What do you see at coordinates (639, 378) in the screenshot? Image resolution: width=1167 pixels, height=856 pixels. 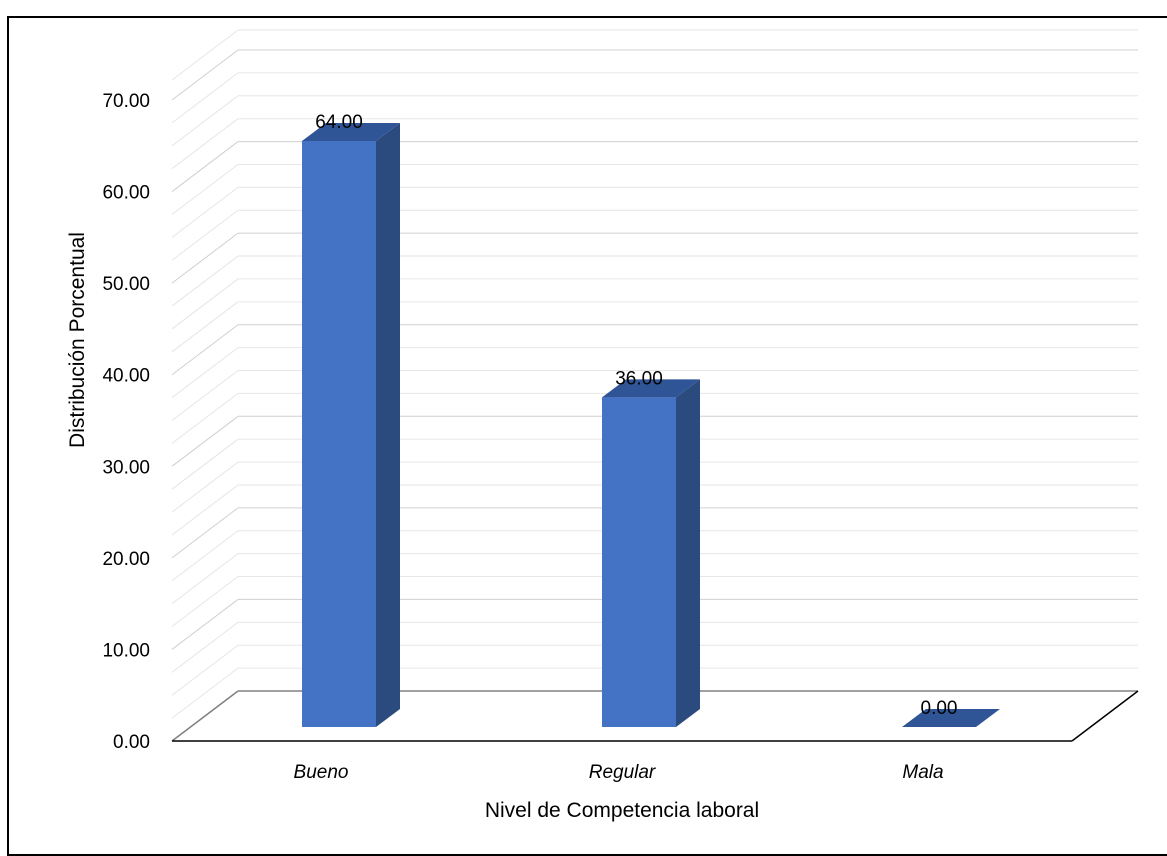 I see `data-label: 36.00` at bounding box center [639, 378].